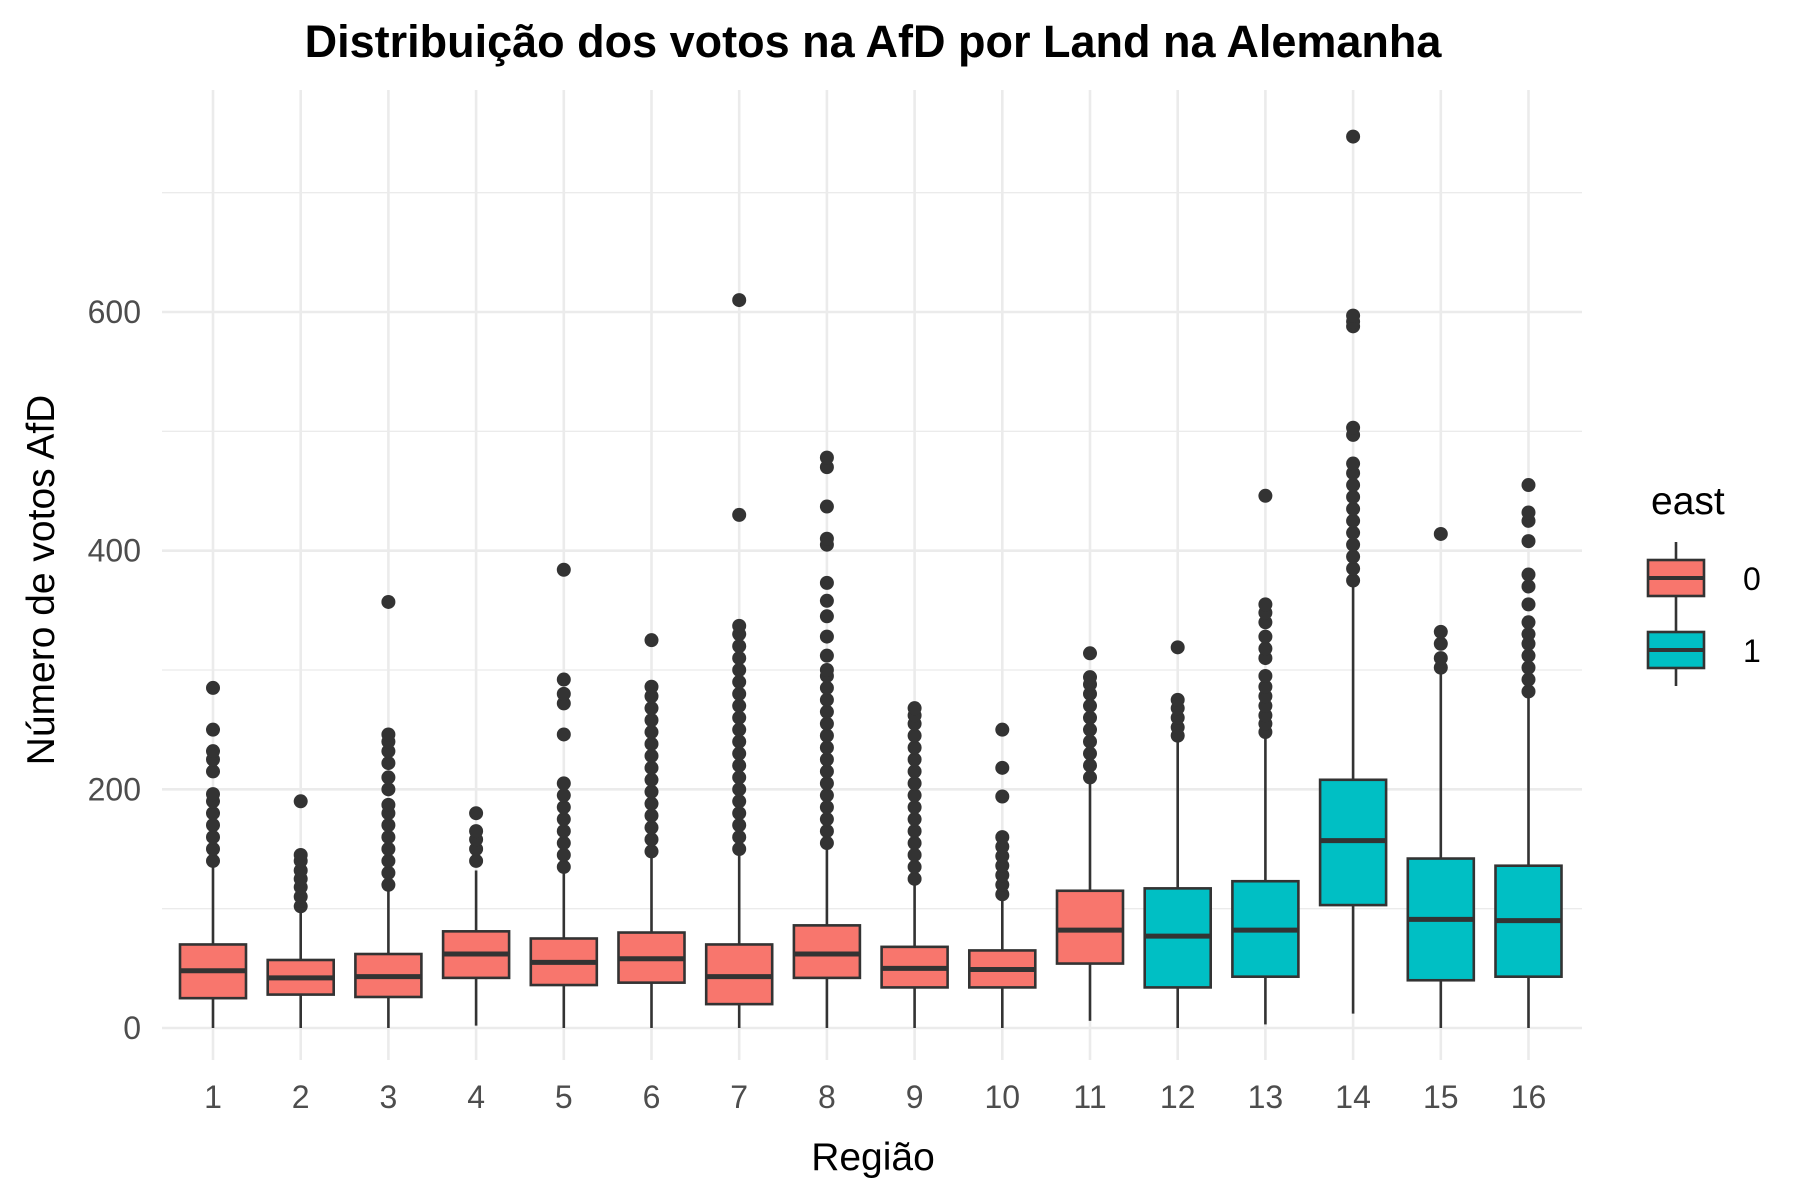 This screenshot has width=1800, height=1200. Describe the element at coordinates (132, 1028) in the screenshot. I see `y-tick-label: 0` at that location.